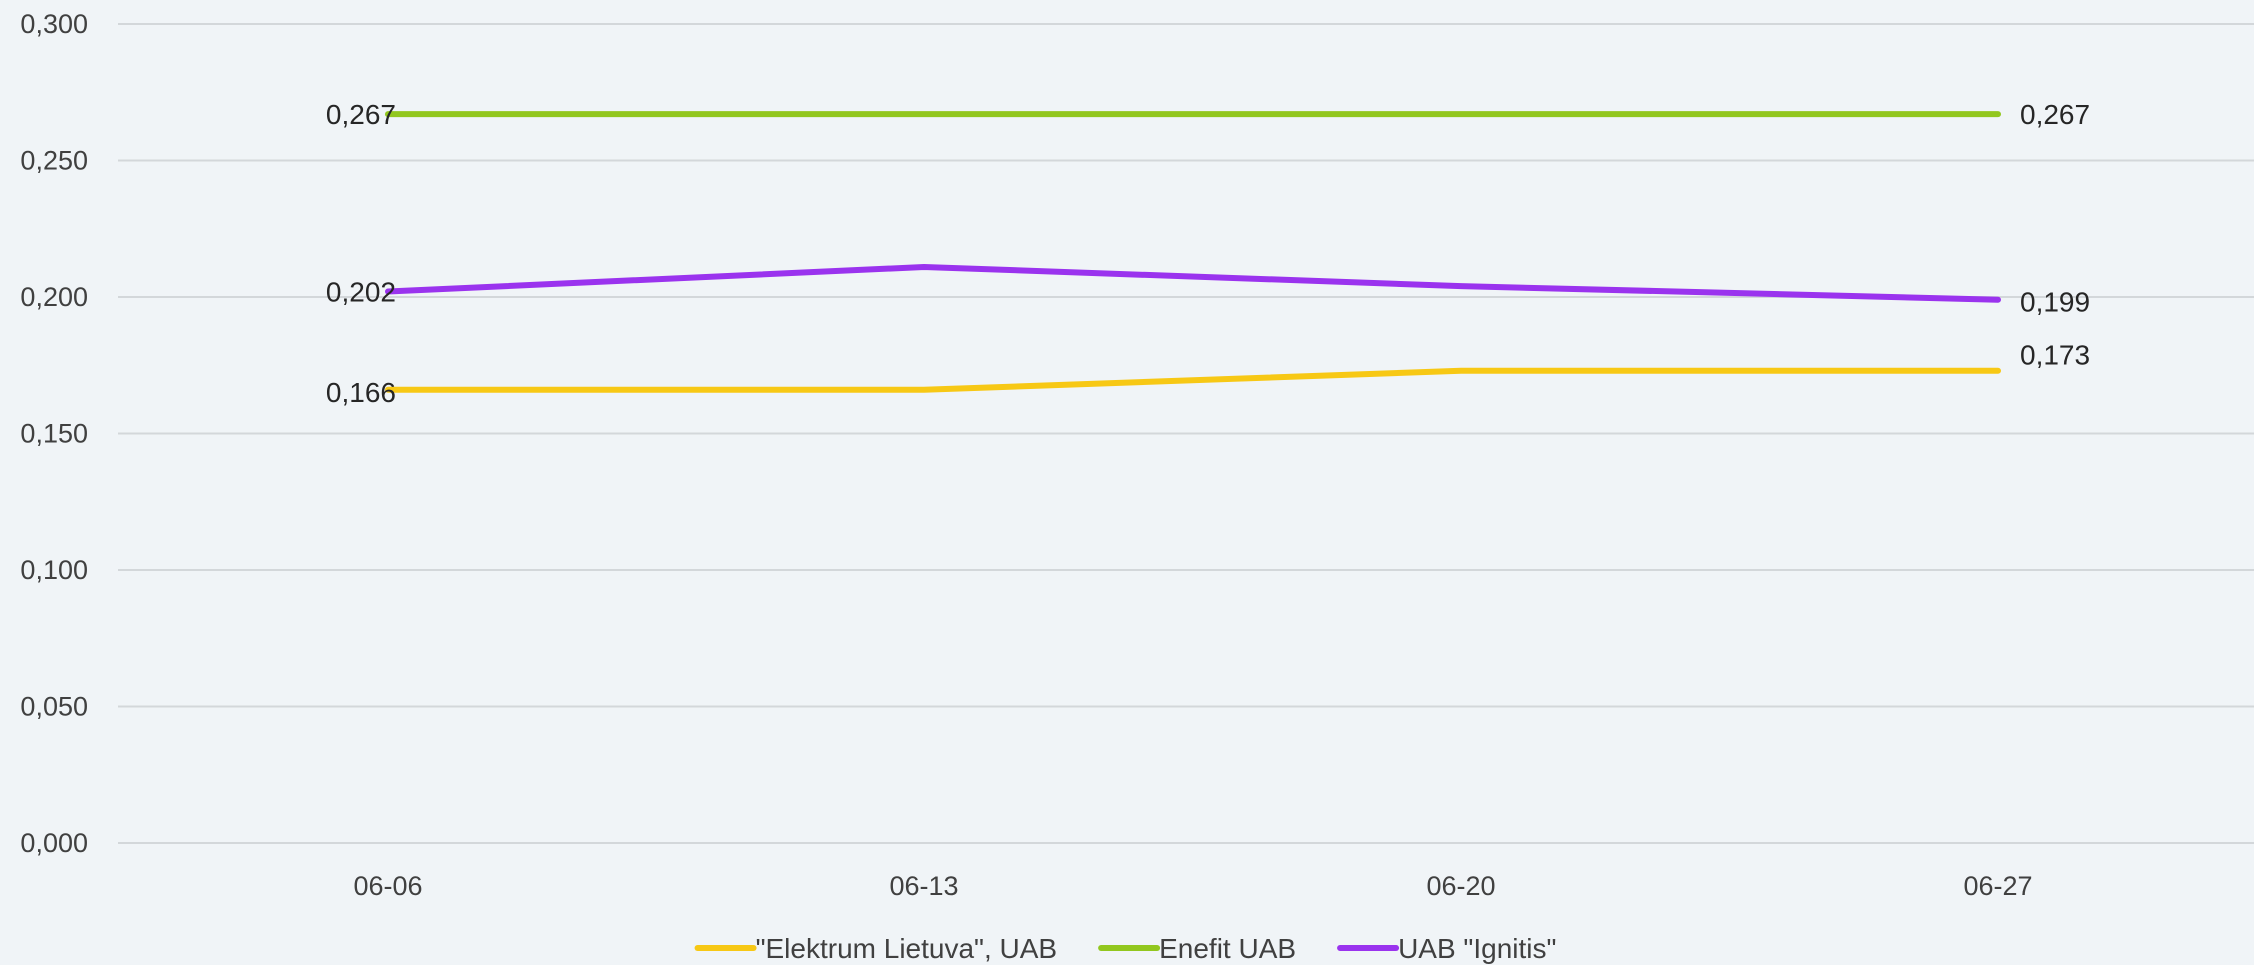 The height and width of the screenshot is (965, 2254). Describe the element at coordinates (54, 707) in the screenshot. I see `y-tick-label: 0,050` at that location.